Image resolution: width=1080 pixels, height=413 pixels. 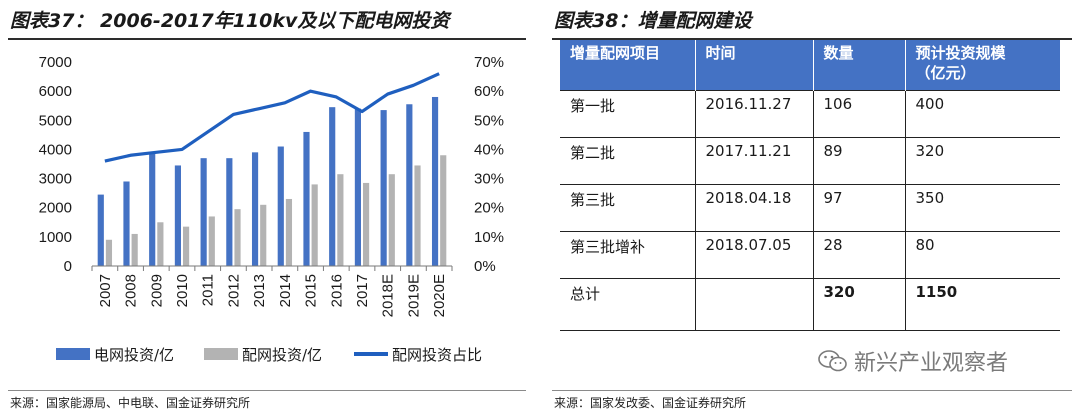 What do you see at coordinates (439, 295) in the screenshot?
I see `x-tick-label: 2020E` at bounding box center [439, 295].